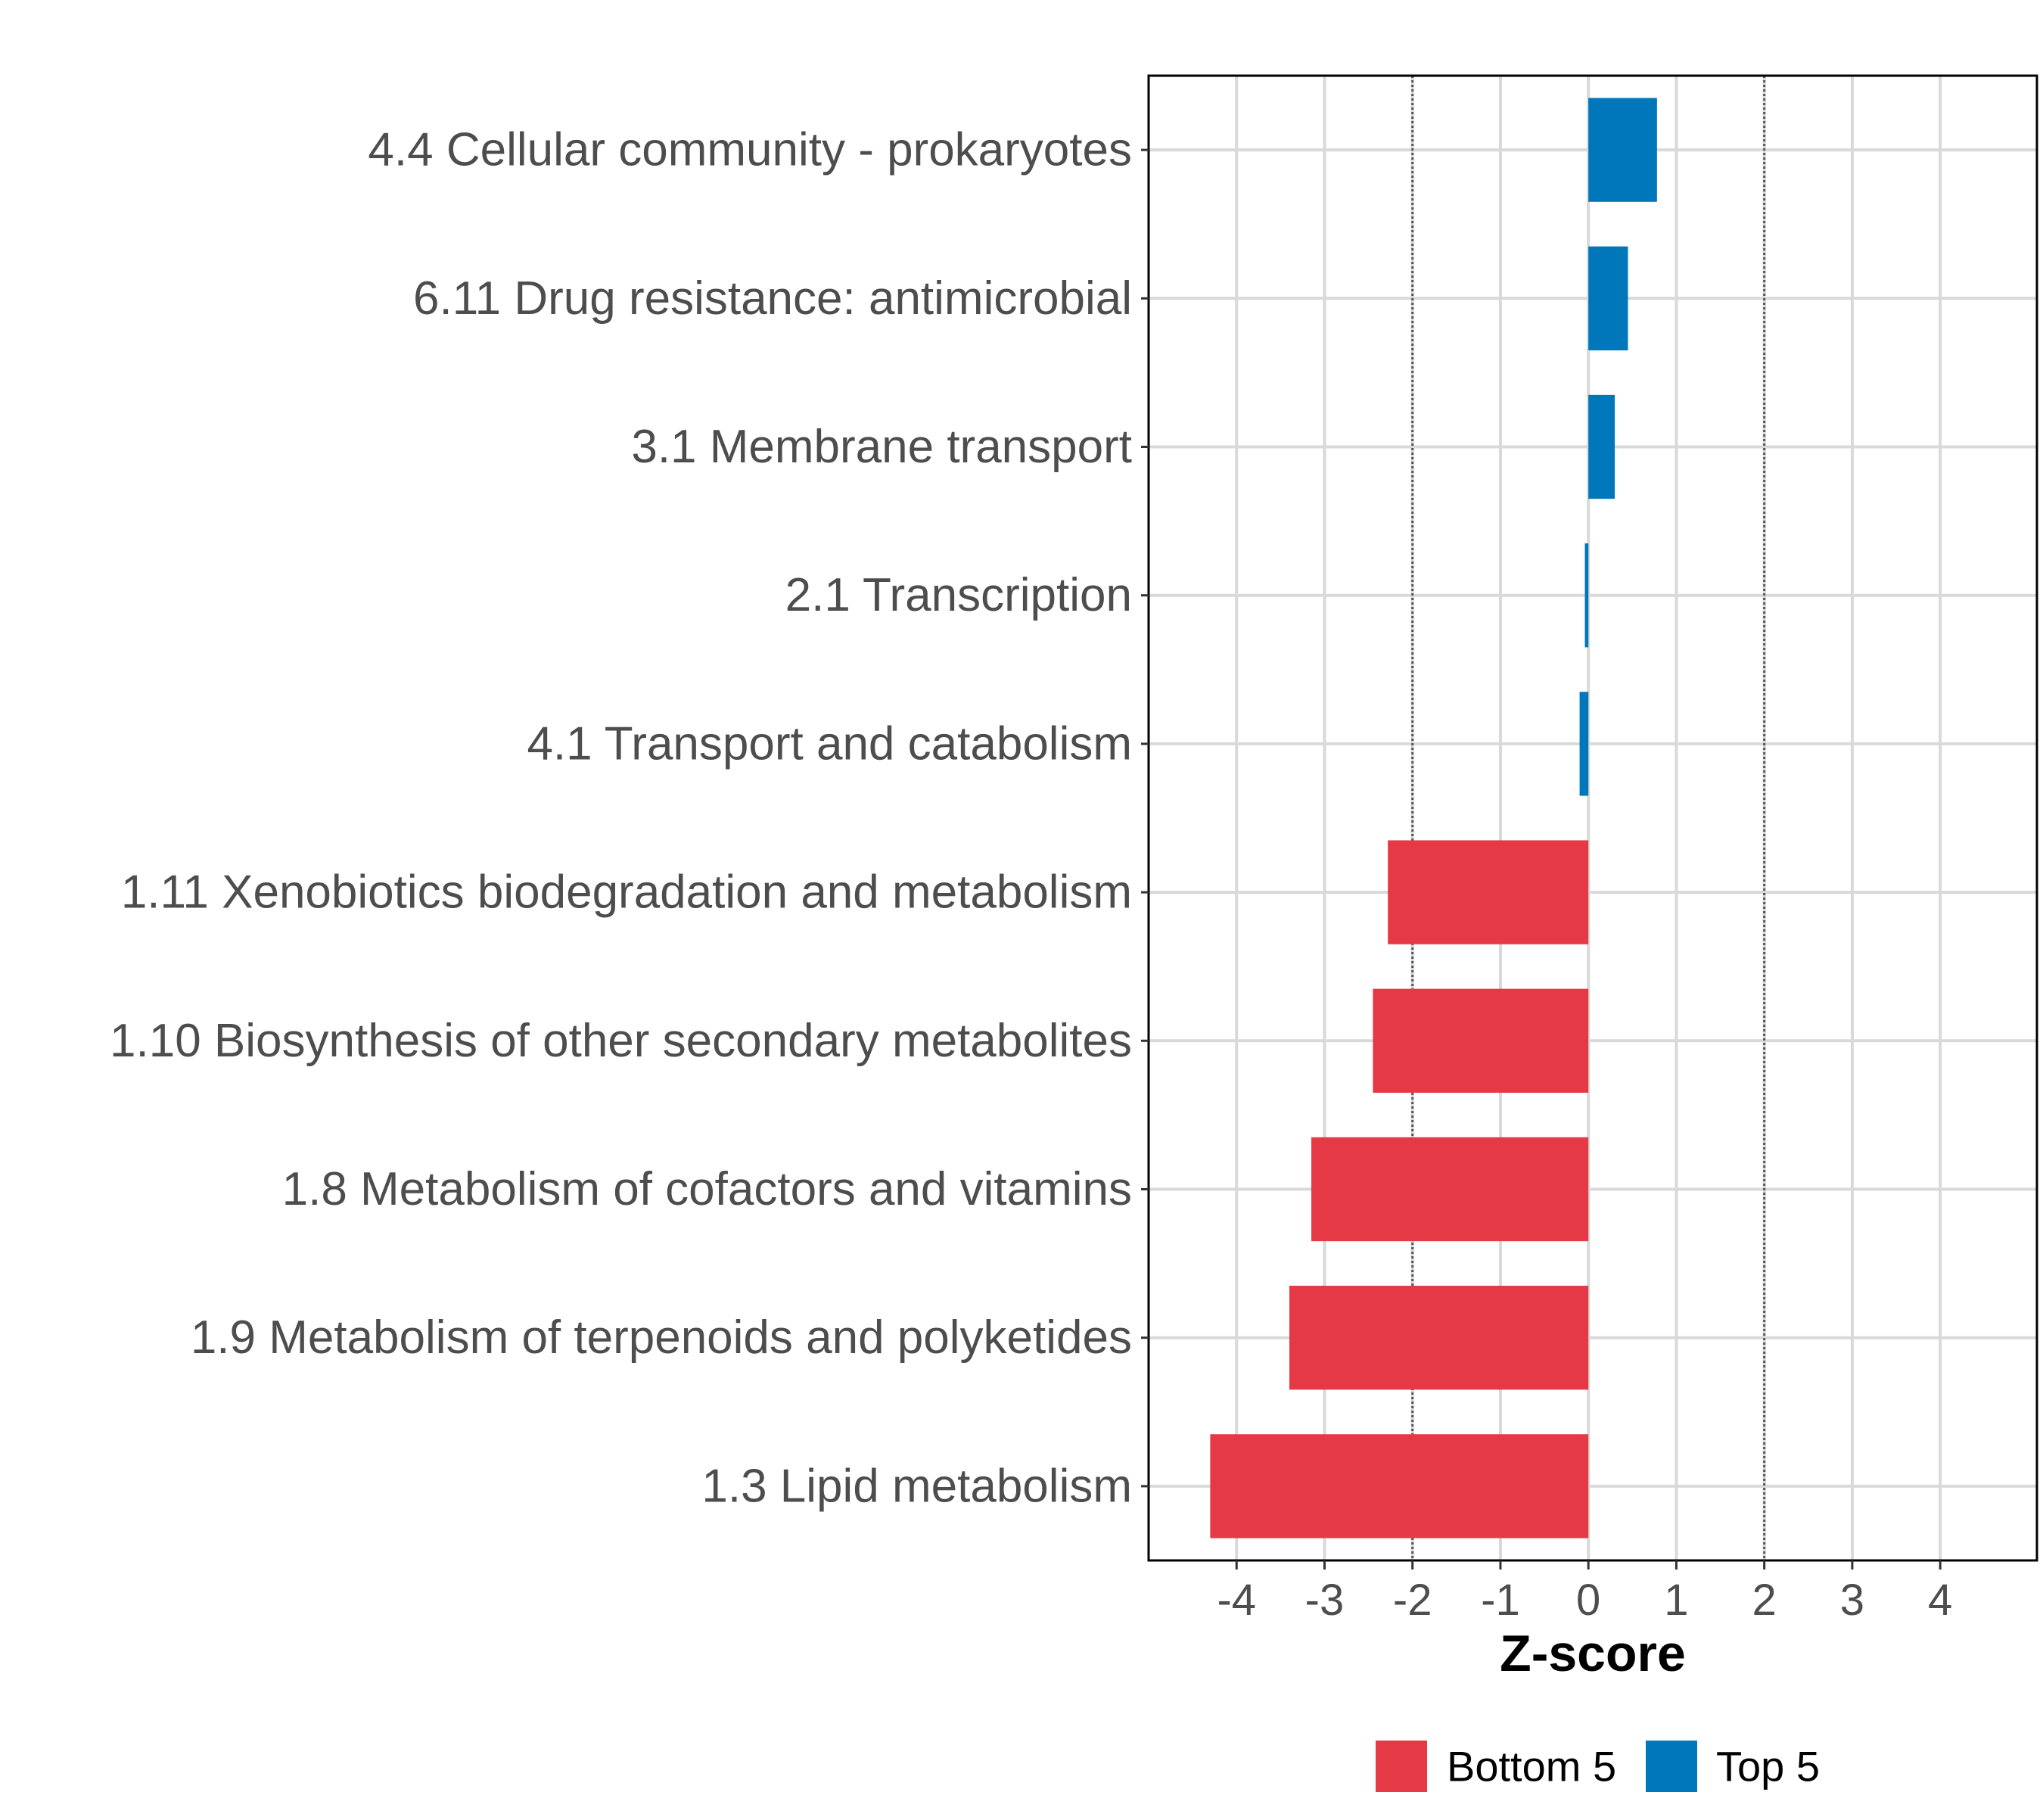  I want to click on x-tick-label: 4, so click(1940, 1600).